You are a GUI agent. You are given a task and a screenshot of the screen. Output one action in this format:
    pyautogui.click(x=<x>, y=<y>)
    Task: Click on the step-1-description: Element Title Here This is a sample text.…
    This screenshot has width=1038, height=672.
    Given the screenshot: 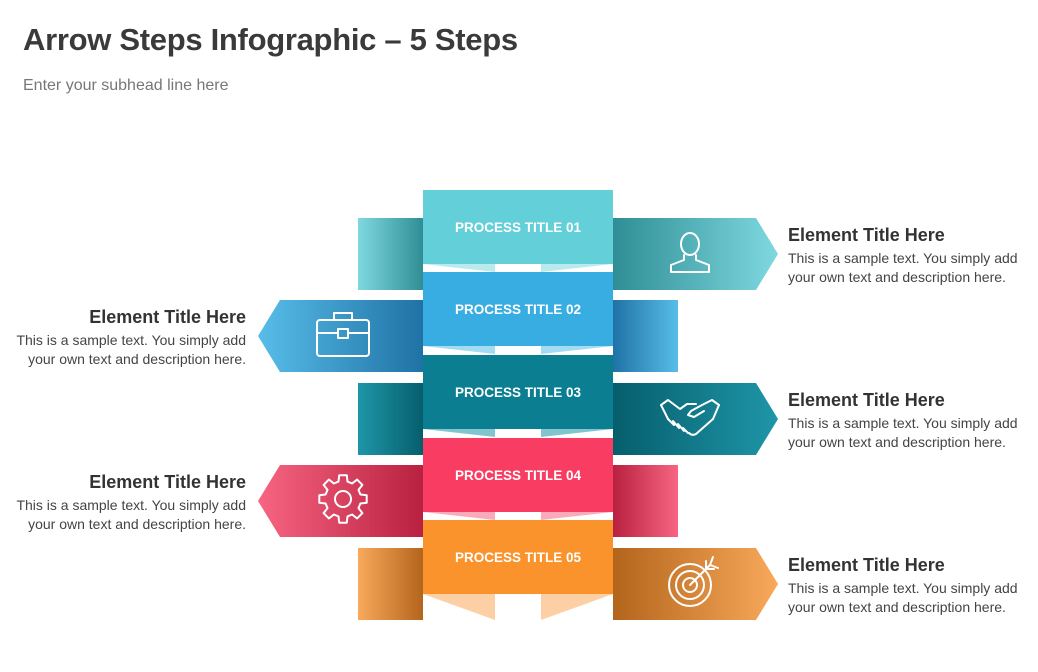 What is the action you would take?
    pyautogui.click(x=908, y=255)
    